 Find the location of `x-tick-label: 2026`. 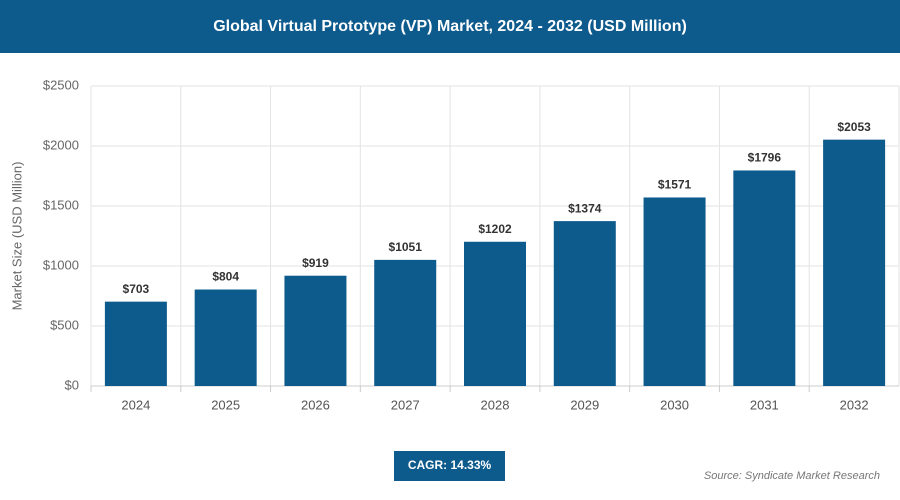

x-tick-label: 2026 is located at coordinates (315, 404).